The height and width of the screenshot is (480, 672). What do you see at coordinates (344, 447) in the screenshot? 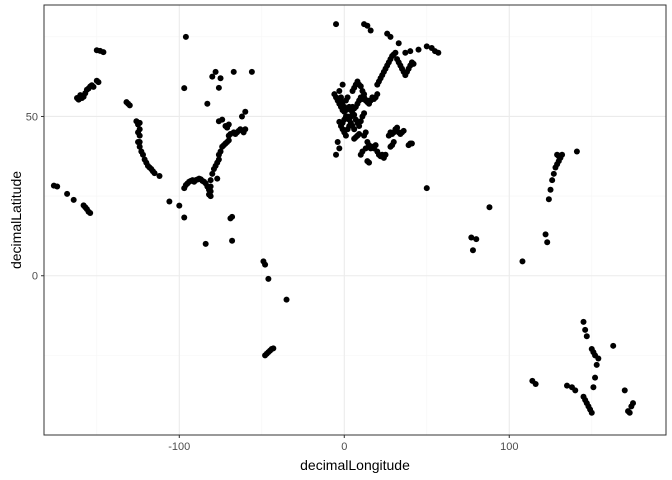
I see `x-tick-label: 0` at bounding box center [344, 447].